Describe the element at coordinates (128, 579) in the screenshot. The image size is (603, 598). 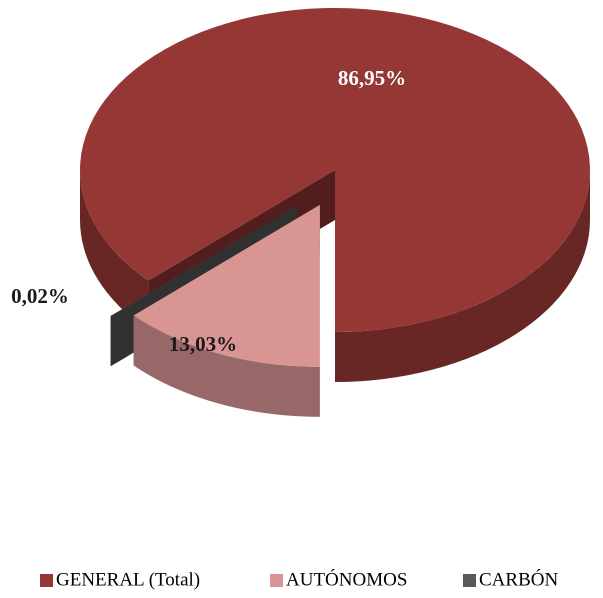
I see `legend-label: GENERAL (Total)` at that location.